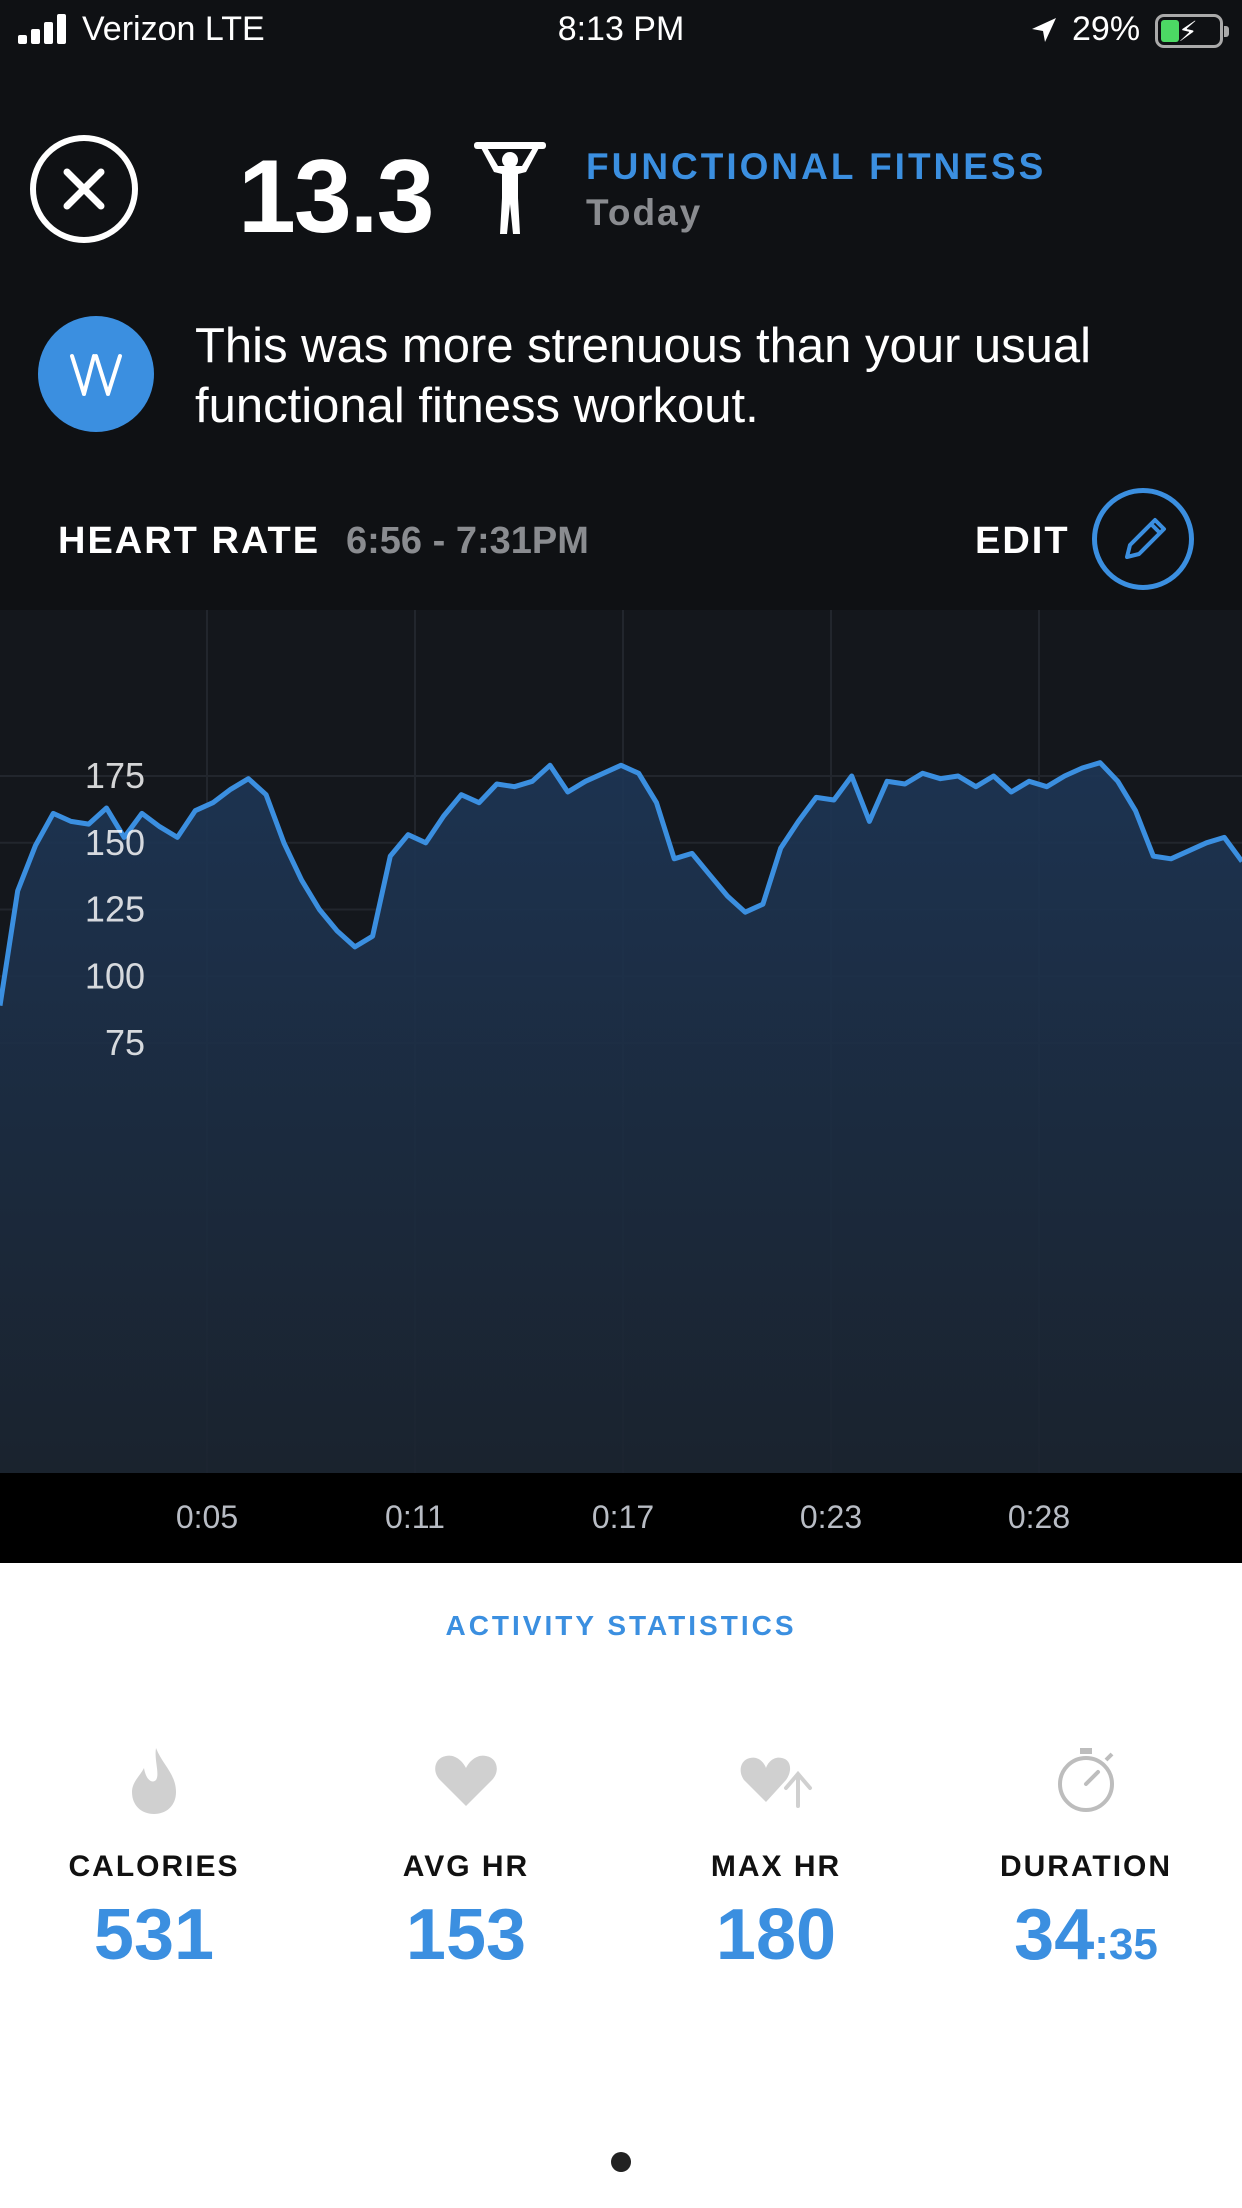 The image size is (1242, 2208). Describe the element at coordinates (1192, 31) in the screenshot. I see `battery-icon: ⚡` at that location.